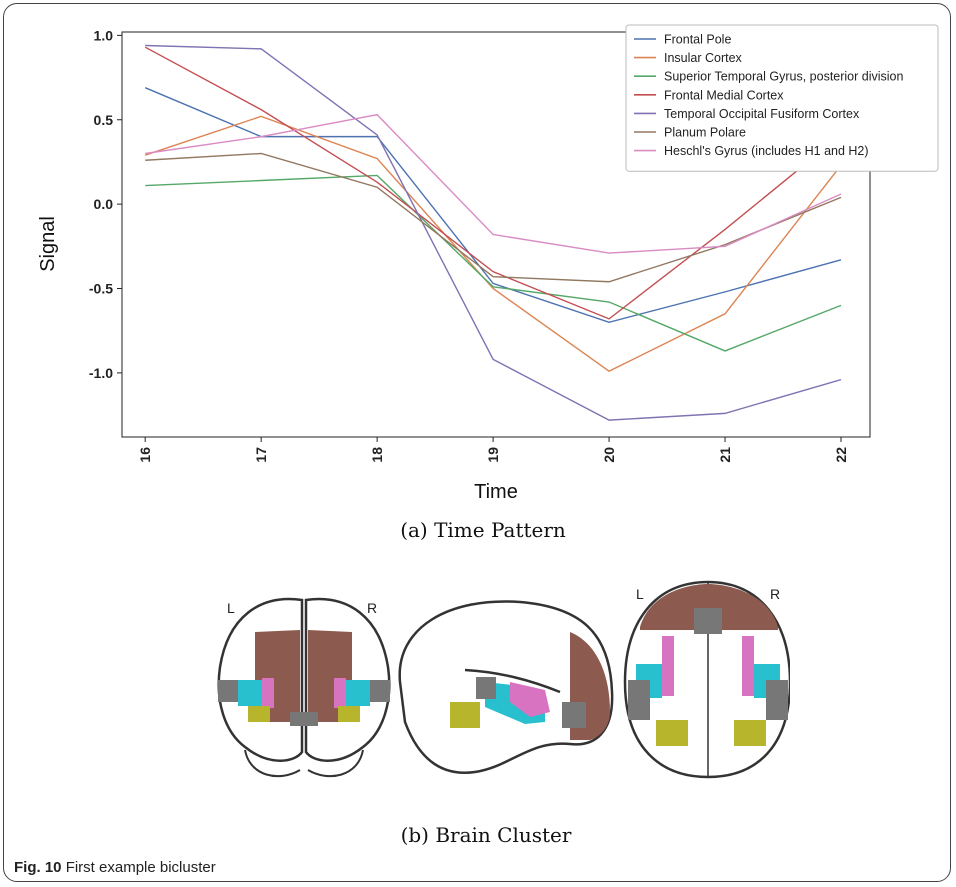 Image resolution: width=956 pixels, height=887 pixels. I want to click on x-tick-label: 19, so click(493, 455).